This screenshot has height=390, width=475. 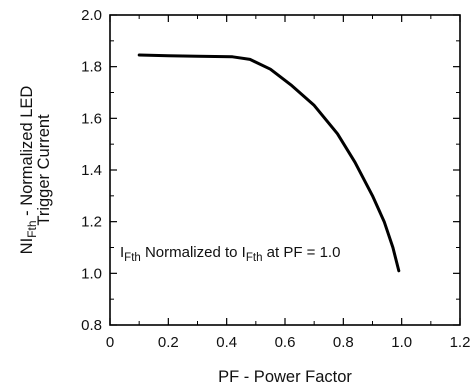 What do you see at coordinates (91, 15) in the screenshot?
I see `y-tick-label: 2.0` at bounding box center [91, 15].